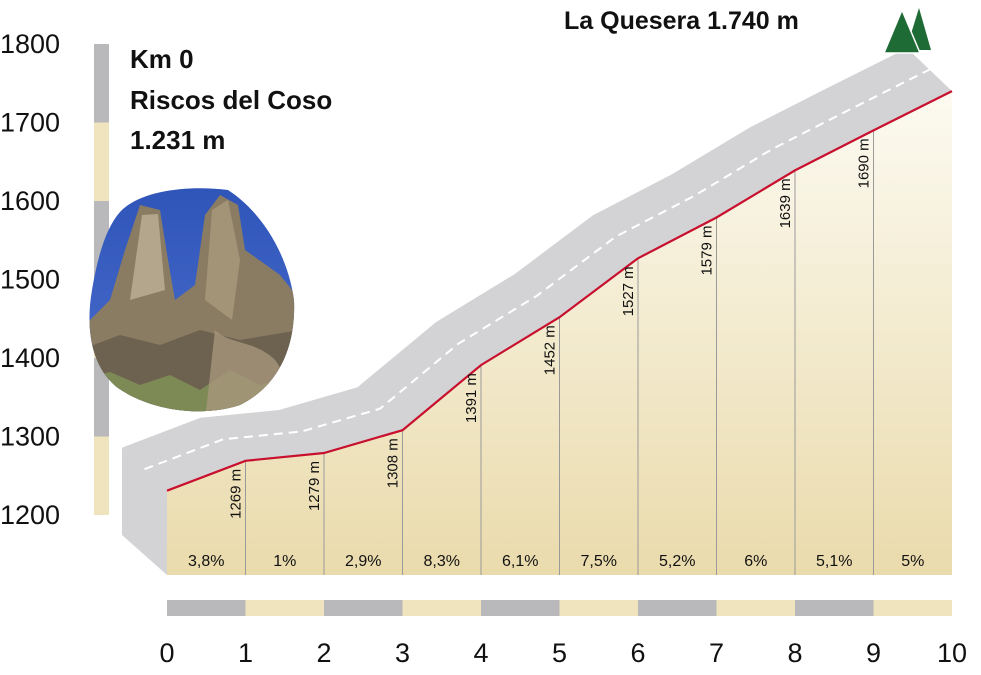 The width and height of the screenshot is (981, 675). I want to click on y-tick-label: 1500, so click(30, 280).